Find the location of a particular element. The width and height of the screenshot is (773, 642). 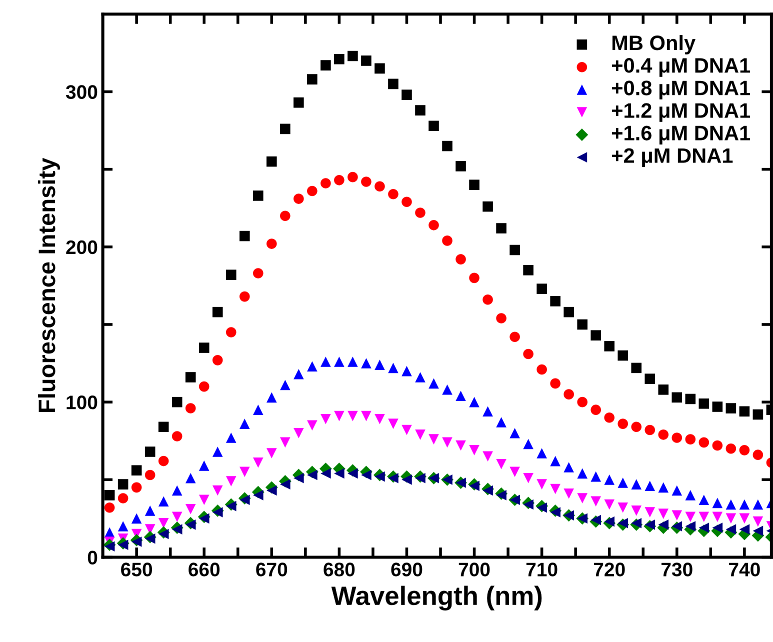

x-tick-label: 730 is located at coordinates (677, 569).